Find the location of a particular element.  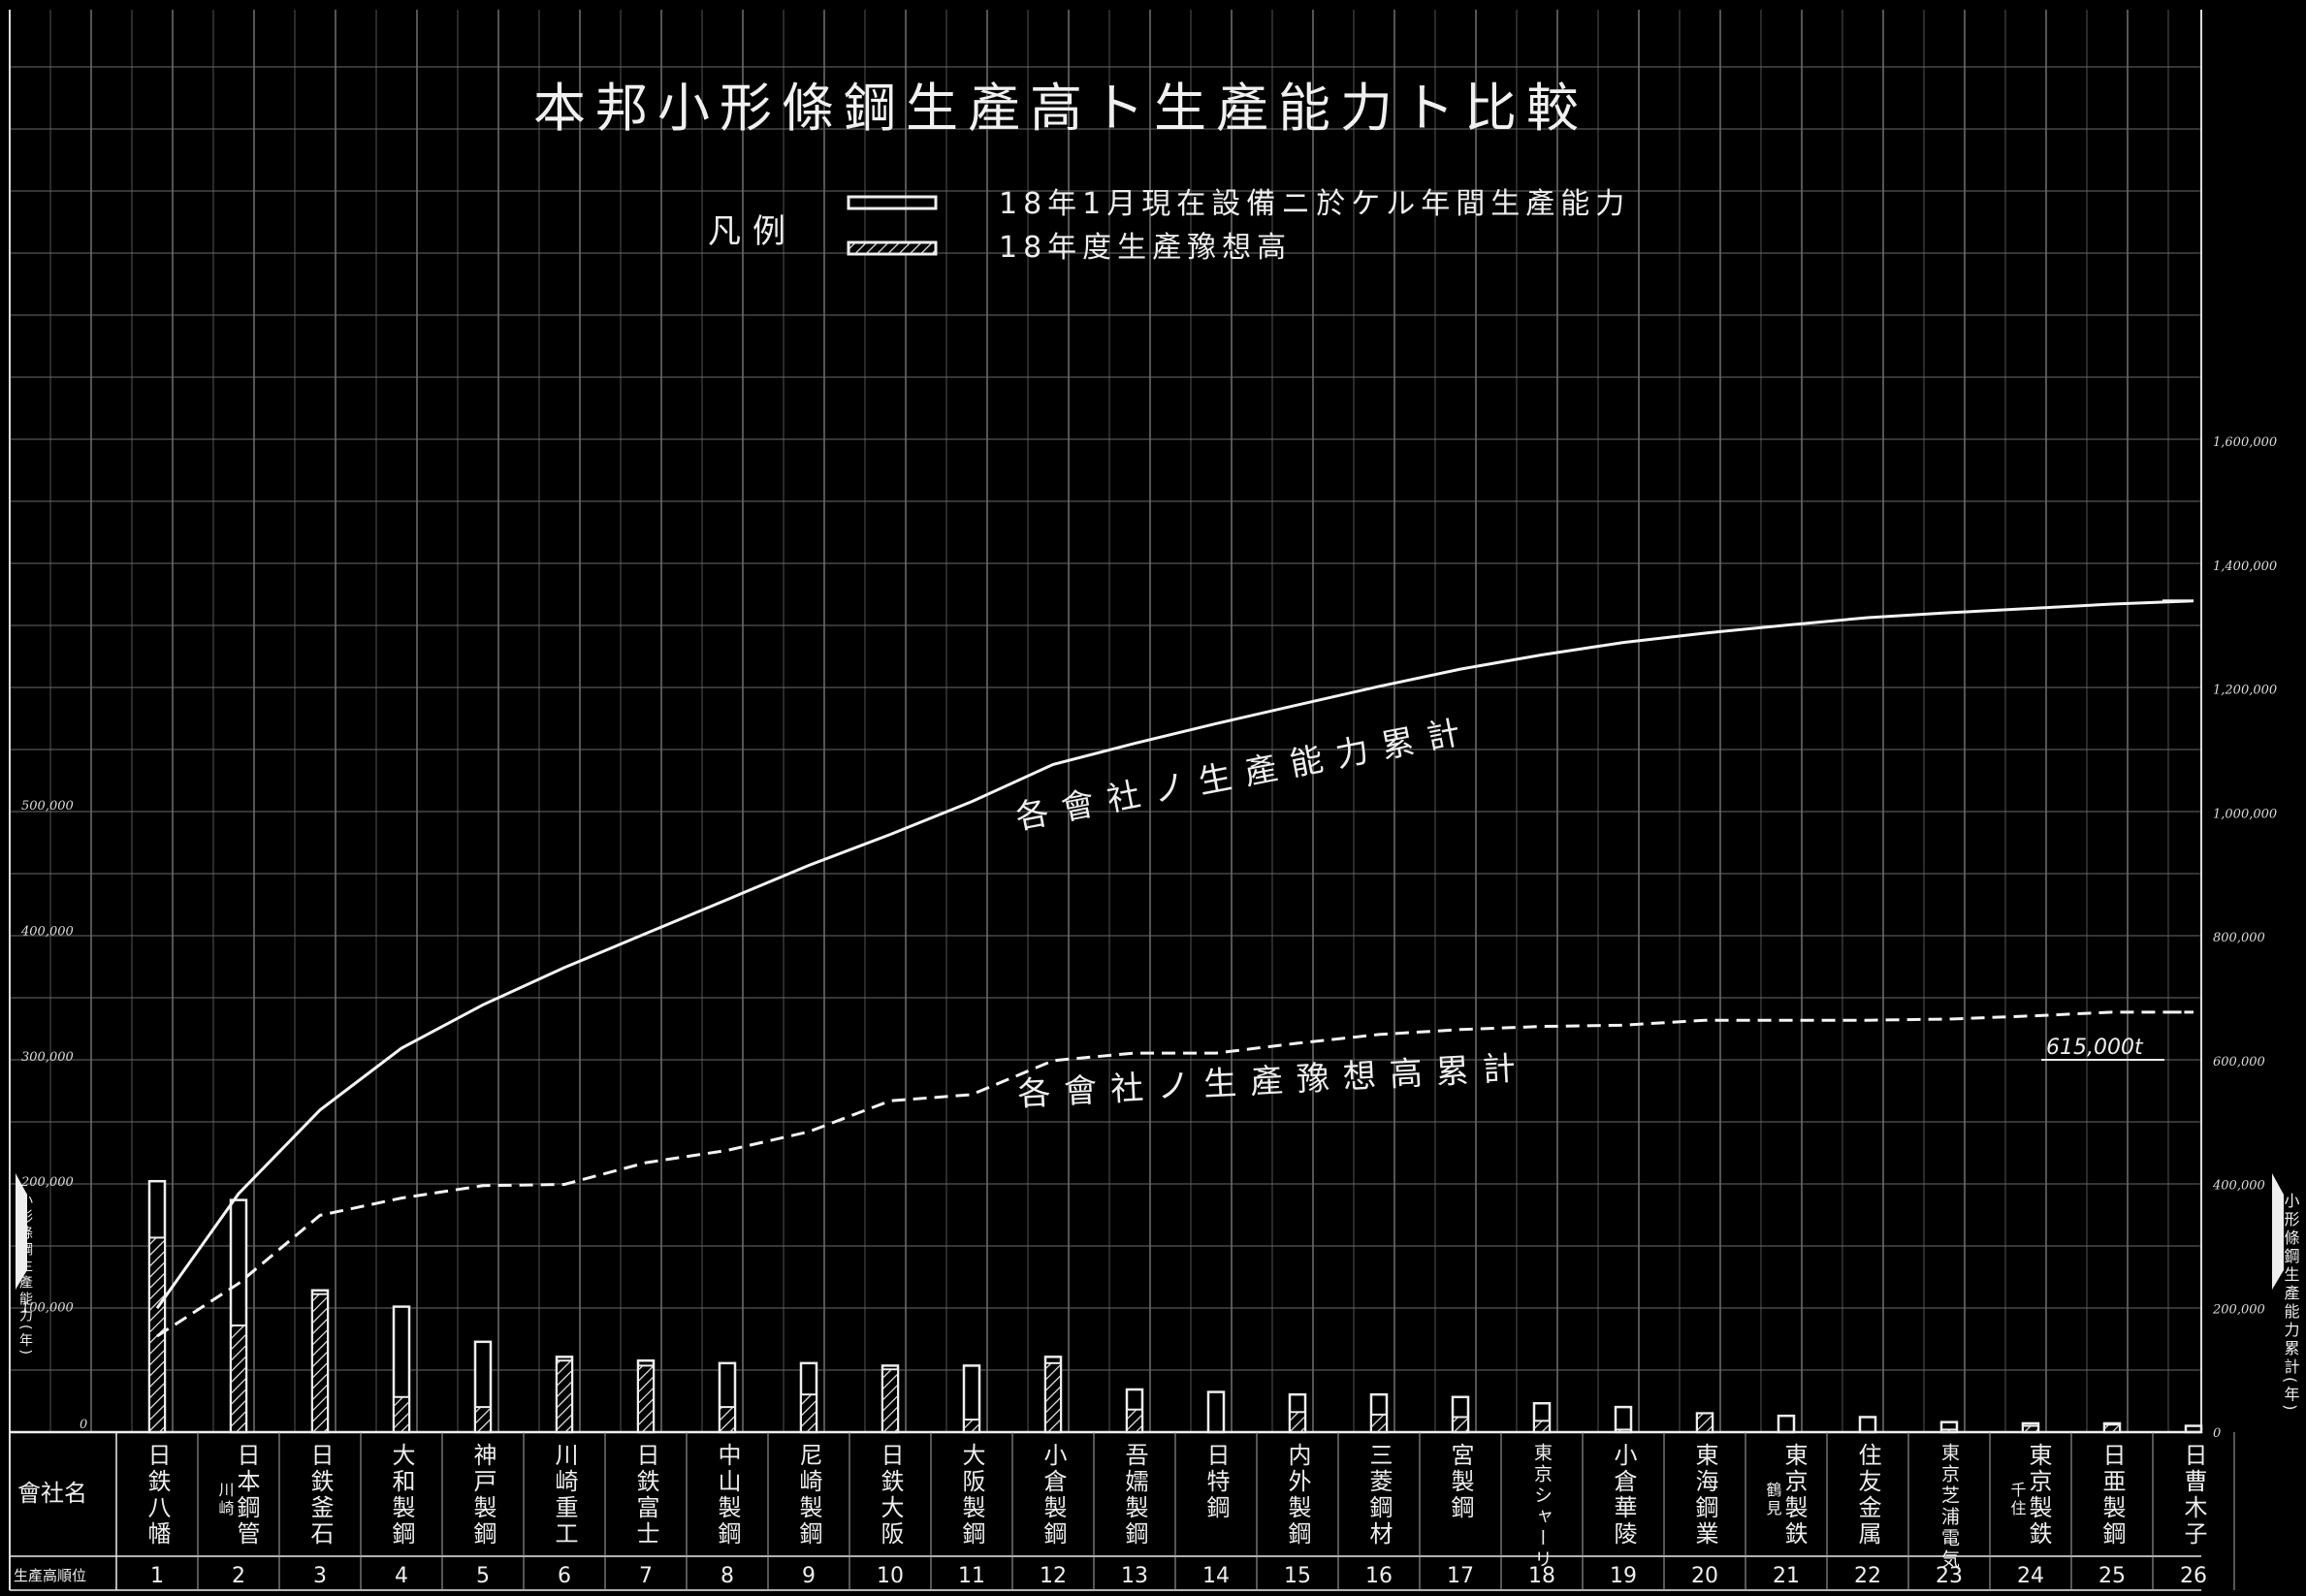

company-name: 宮製鋼 is located at coordinates (1460, 1482).